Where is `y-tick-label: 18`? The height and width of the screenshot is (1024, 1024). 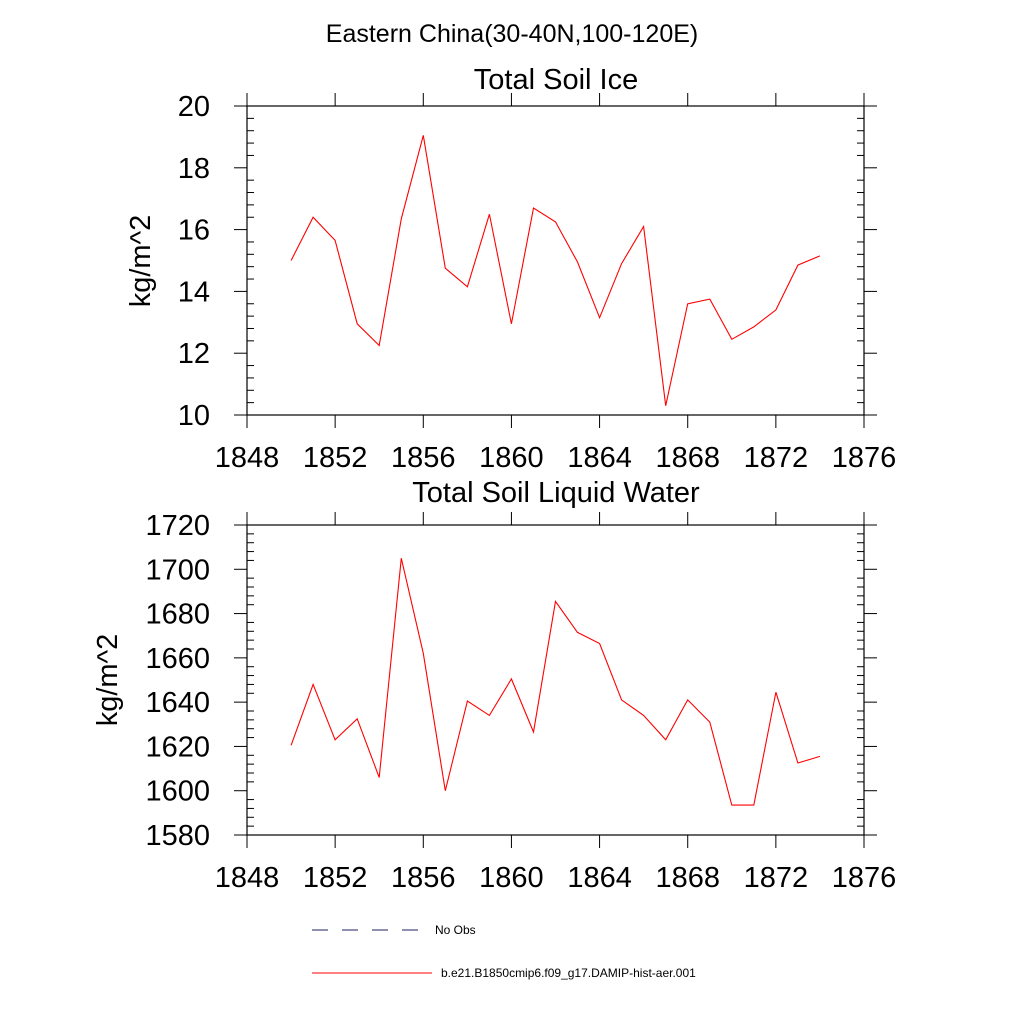
y-tick-label: 18 is located at coordinates (194, 169).